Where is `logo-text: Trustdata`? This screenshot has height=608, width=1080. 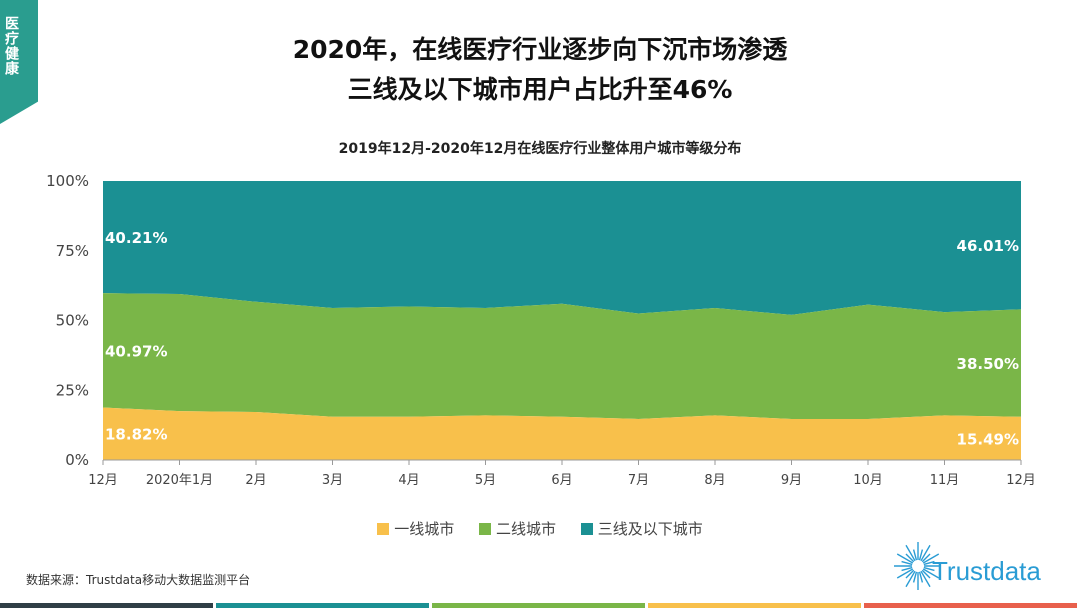 logo-text: Trustdata is located at coordinates (986, 571).